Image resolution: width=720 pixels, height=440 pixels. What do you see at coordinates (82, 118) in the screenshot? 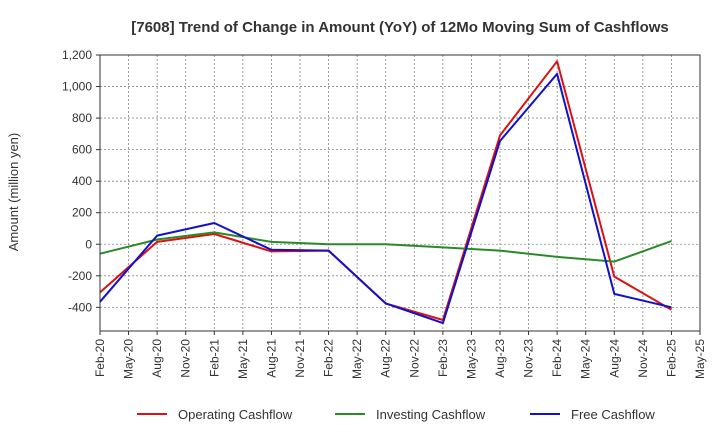
I see `y-tick-label: 800` at bounding box center [82, 118].